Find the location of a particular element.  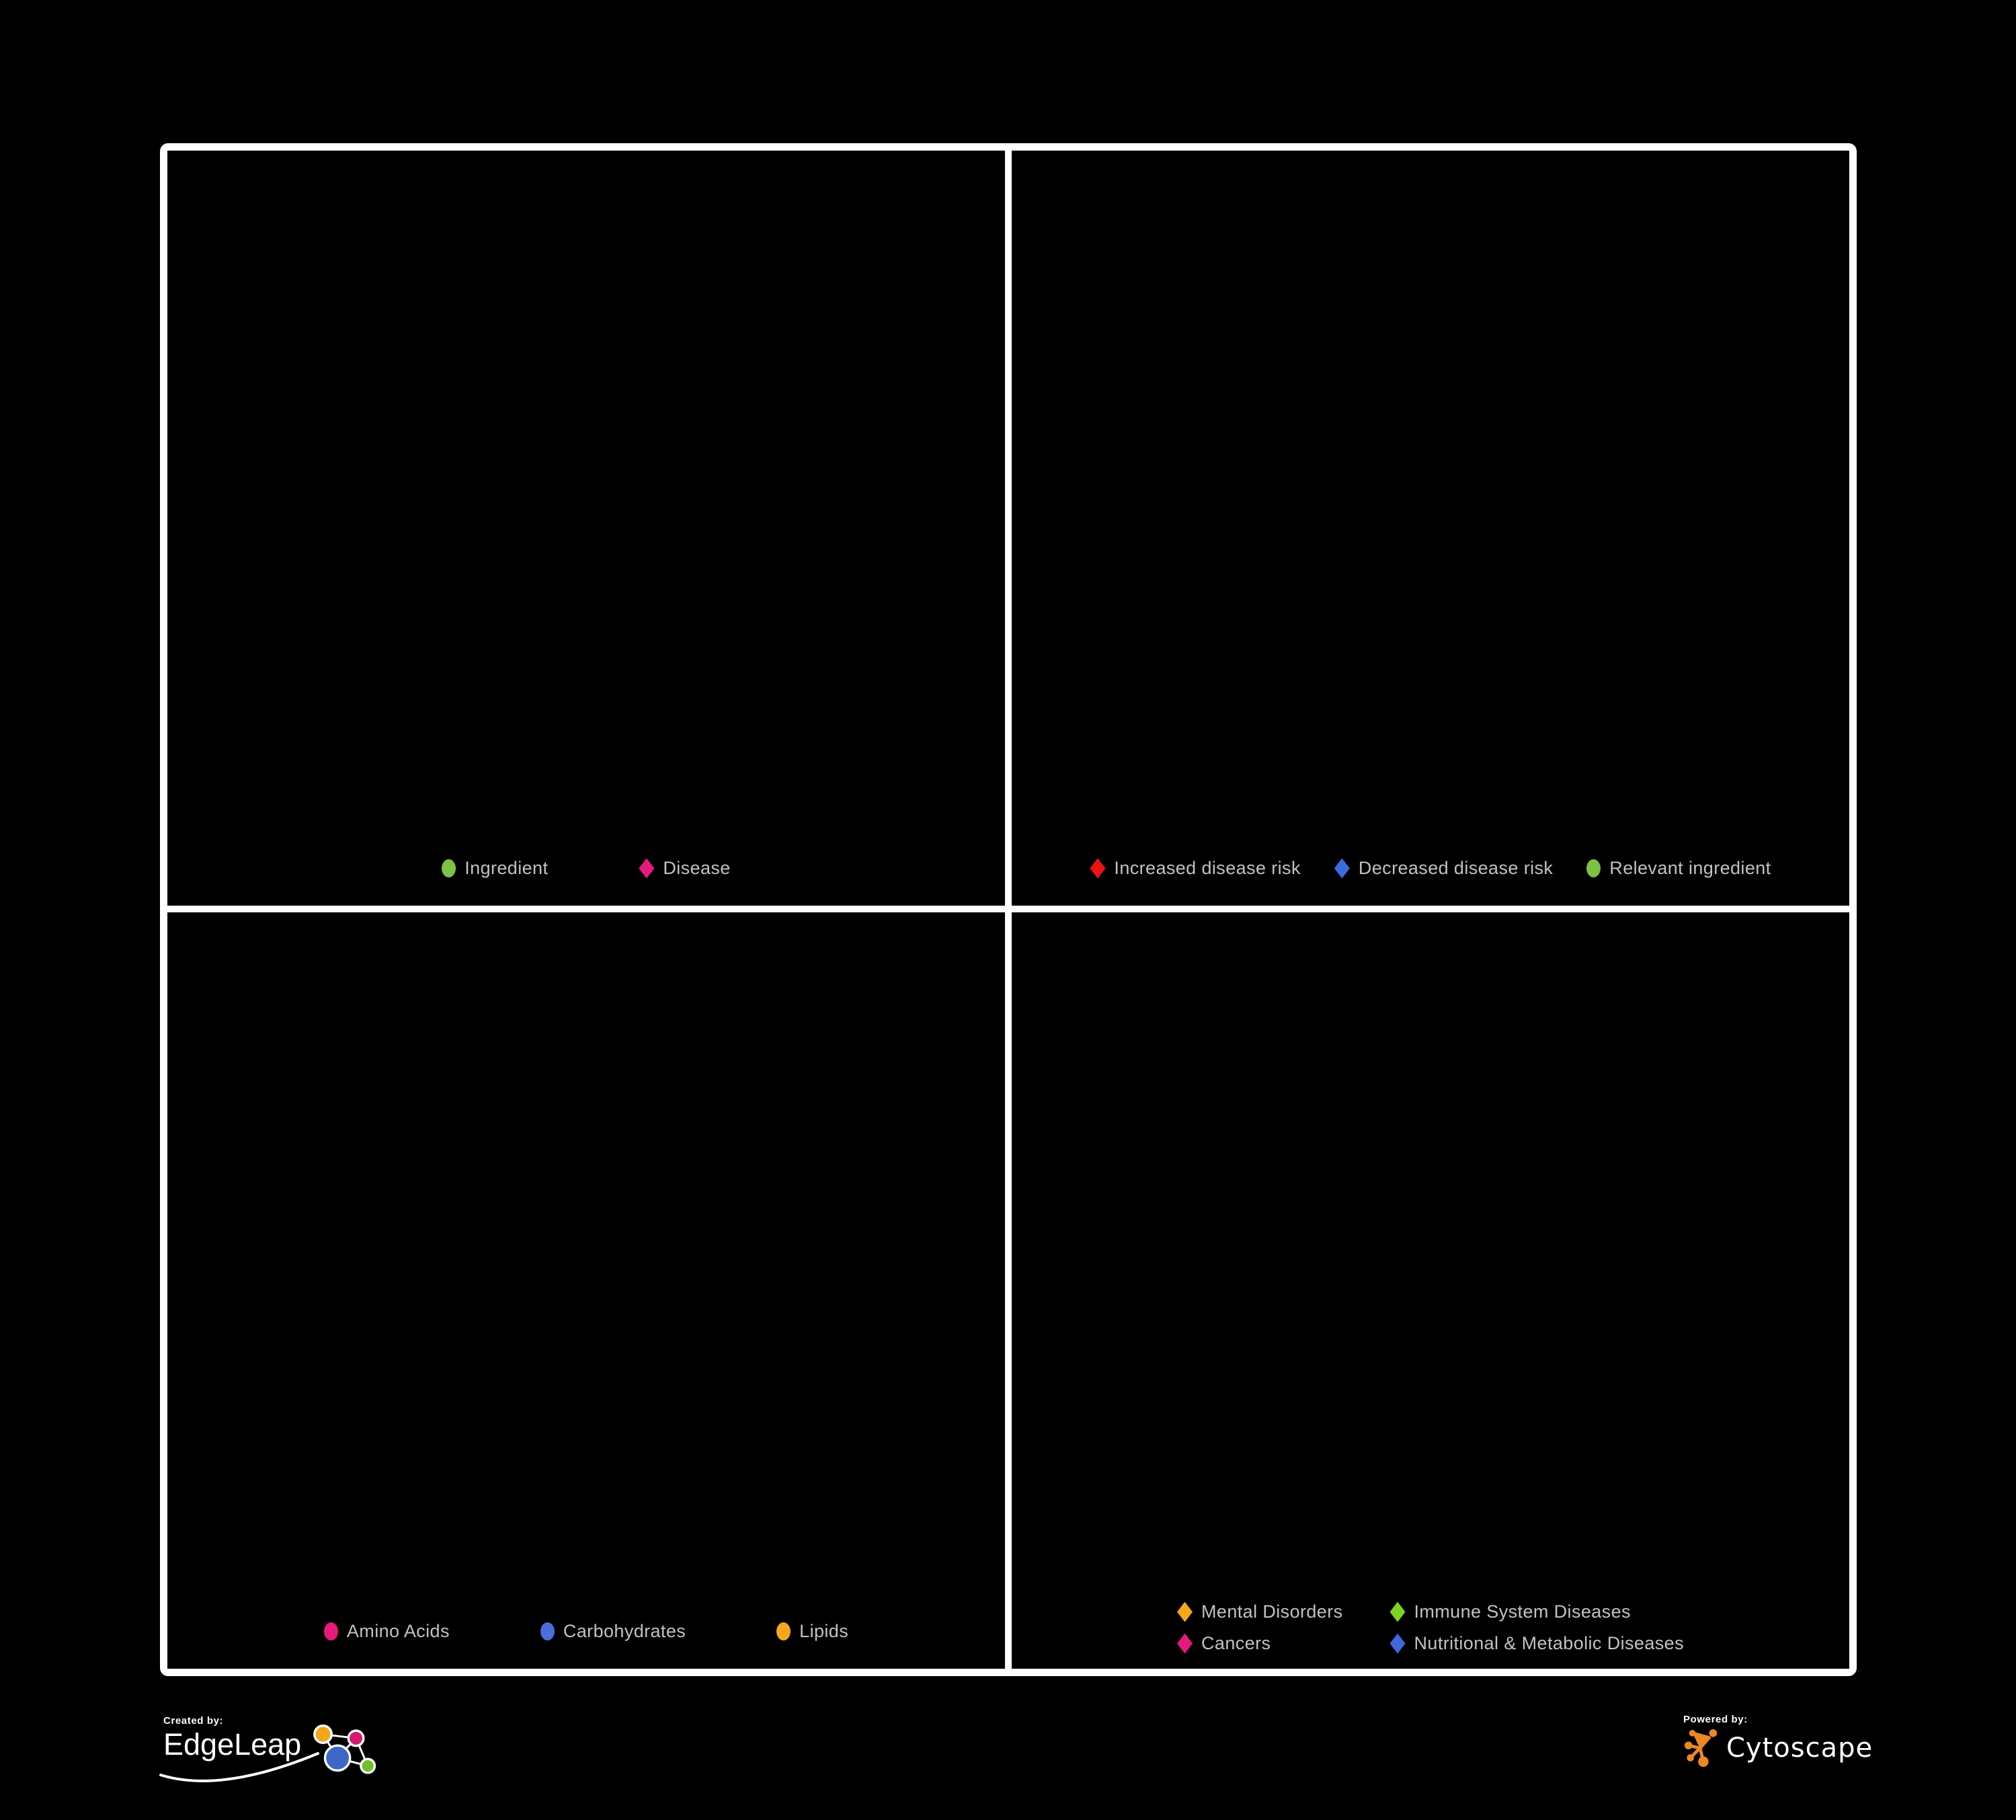

legend-label-carbs: Carbohydrates is located at coordinates (624, 1631).